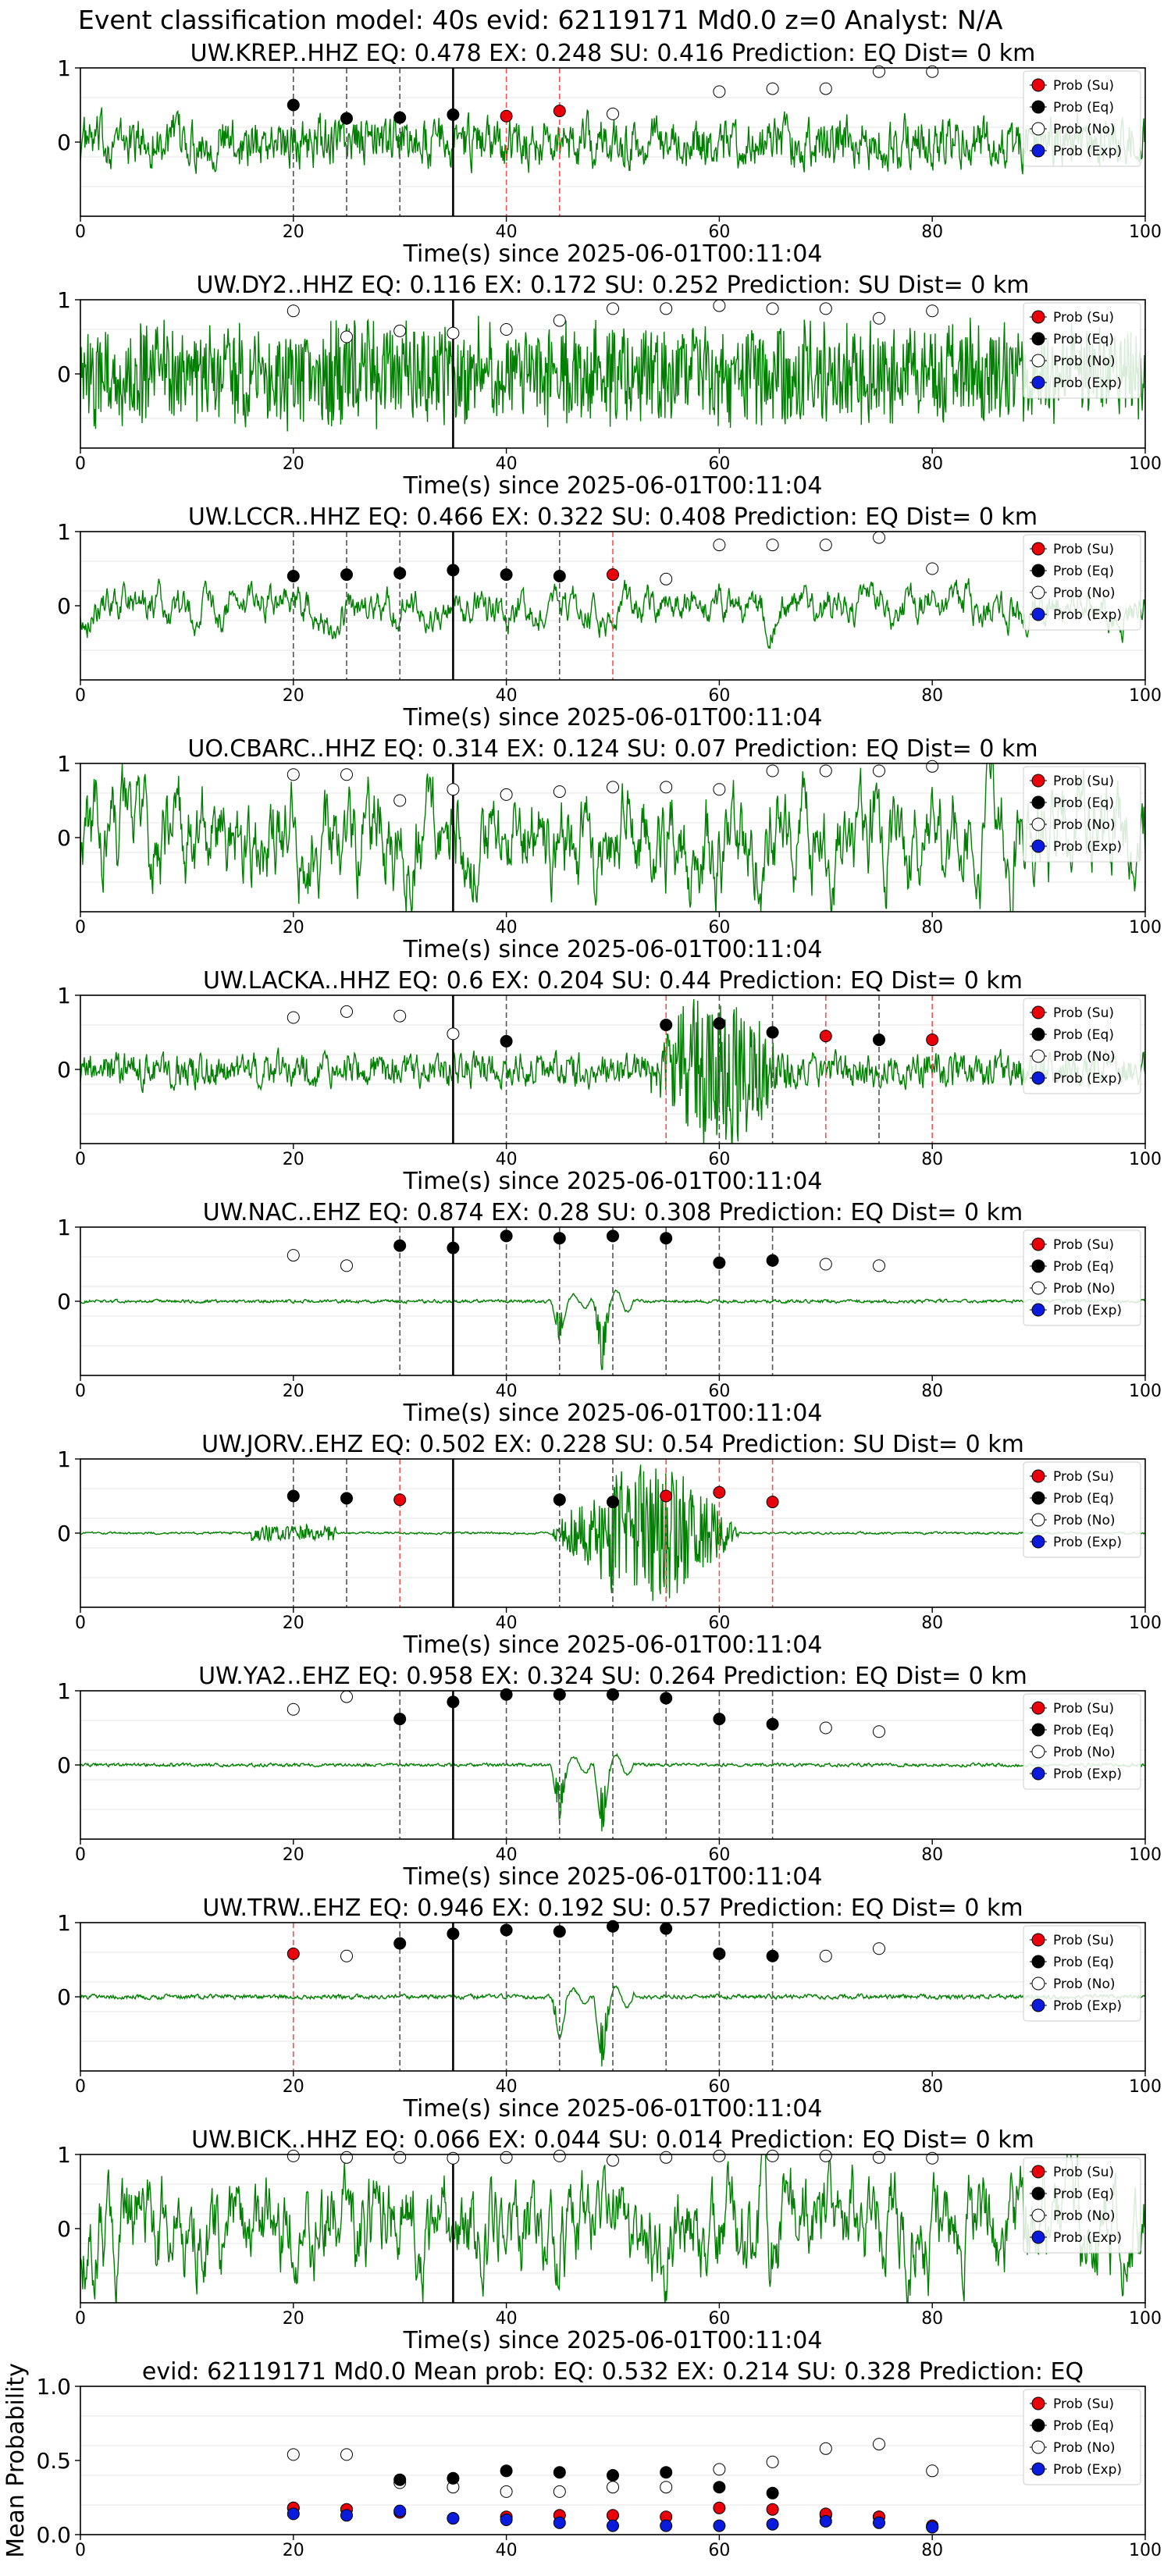  I want to click on legend-7: Prob (Su) Prob (Eq) Prob (No) Prob (Exp), so click(1082, 1741).